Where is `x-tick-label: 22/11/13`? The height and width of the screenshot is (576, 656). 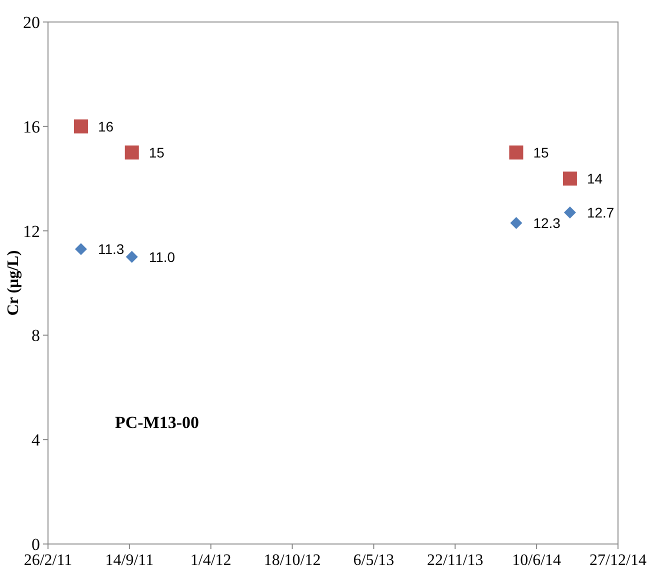
x-tick-label: 22/11/13 is located at coordinates (455, 560).